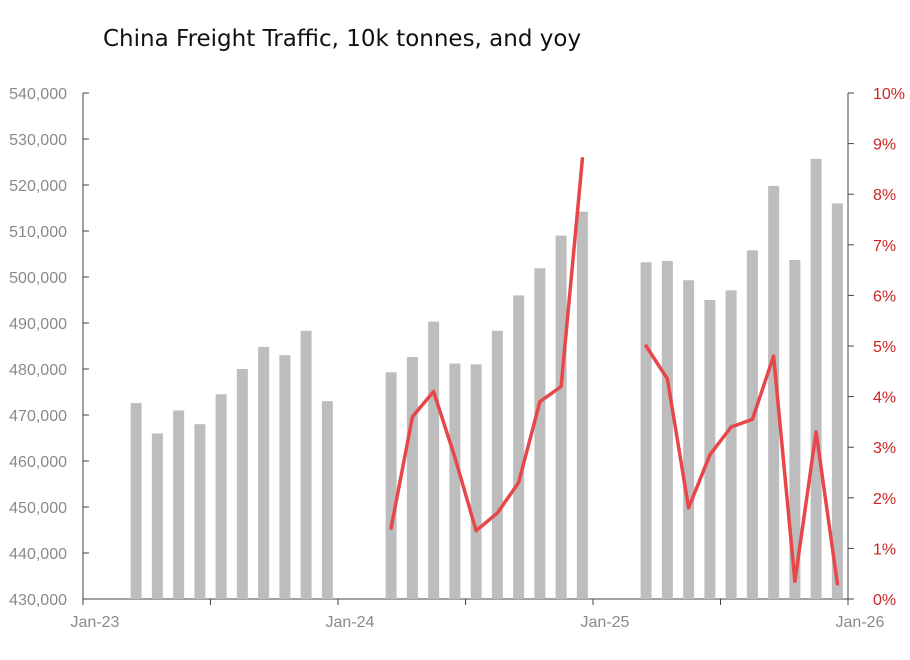 This screenshot has height=660, width=910. Describe the element at coordinates (884, 448) in the screenshot. I see `right-tick-label: 3%` at that location.